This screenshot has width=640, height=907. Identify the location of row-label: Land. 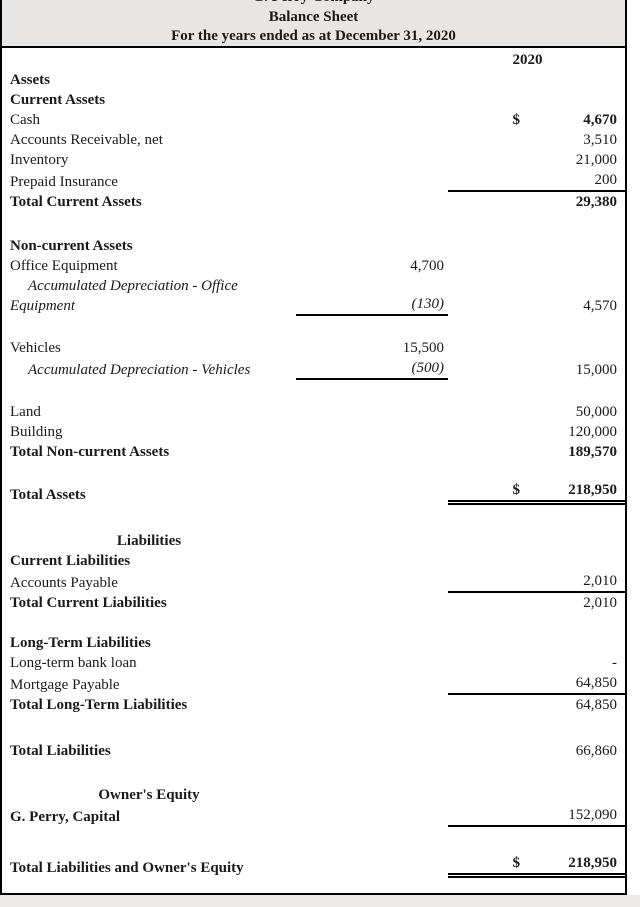
(25, 412).